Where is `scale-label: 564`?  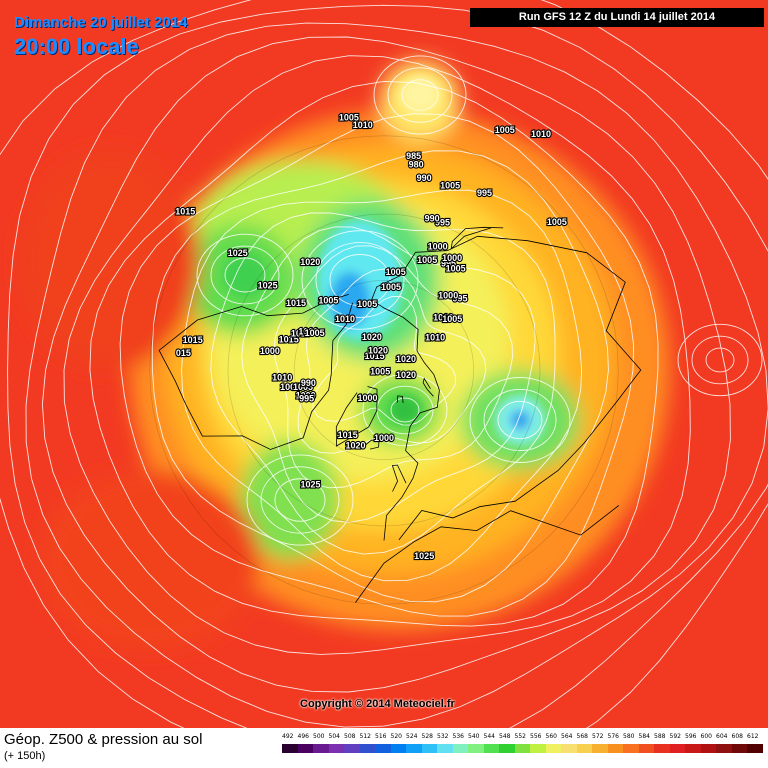 scale-label: 564 is located at coordinates (567, 736).